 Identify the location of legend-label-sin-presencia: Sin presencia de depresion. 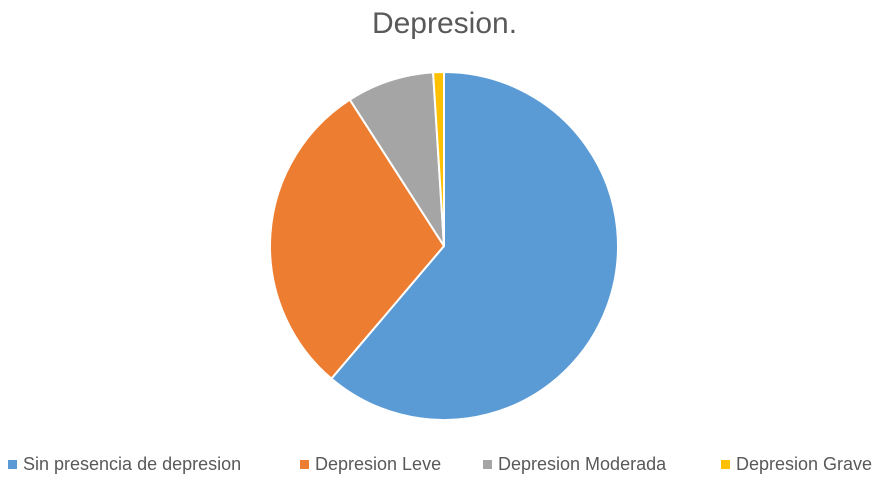
(132, 463).